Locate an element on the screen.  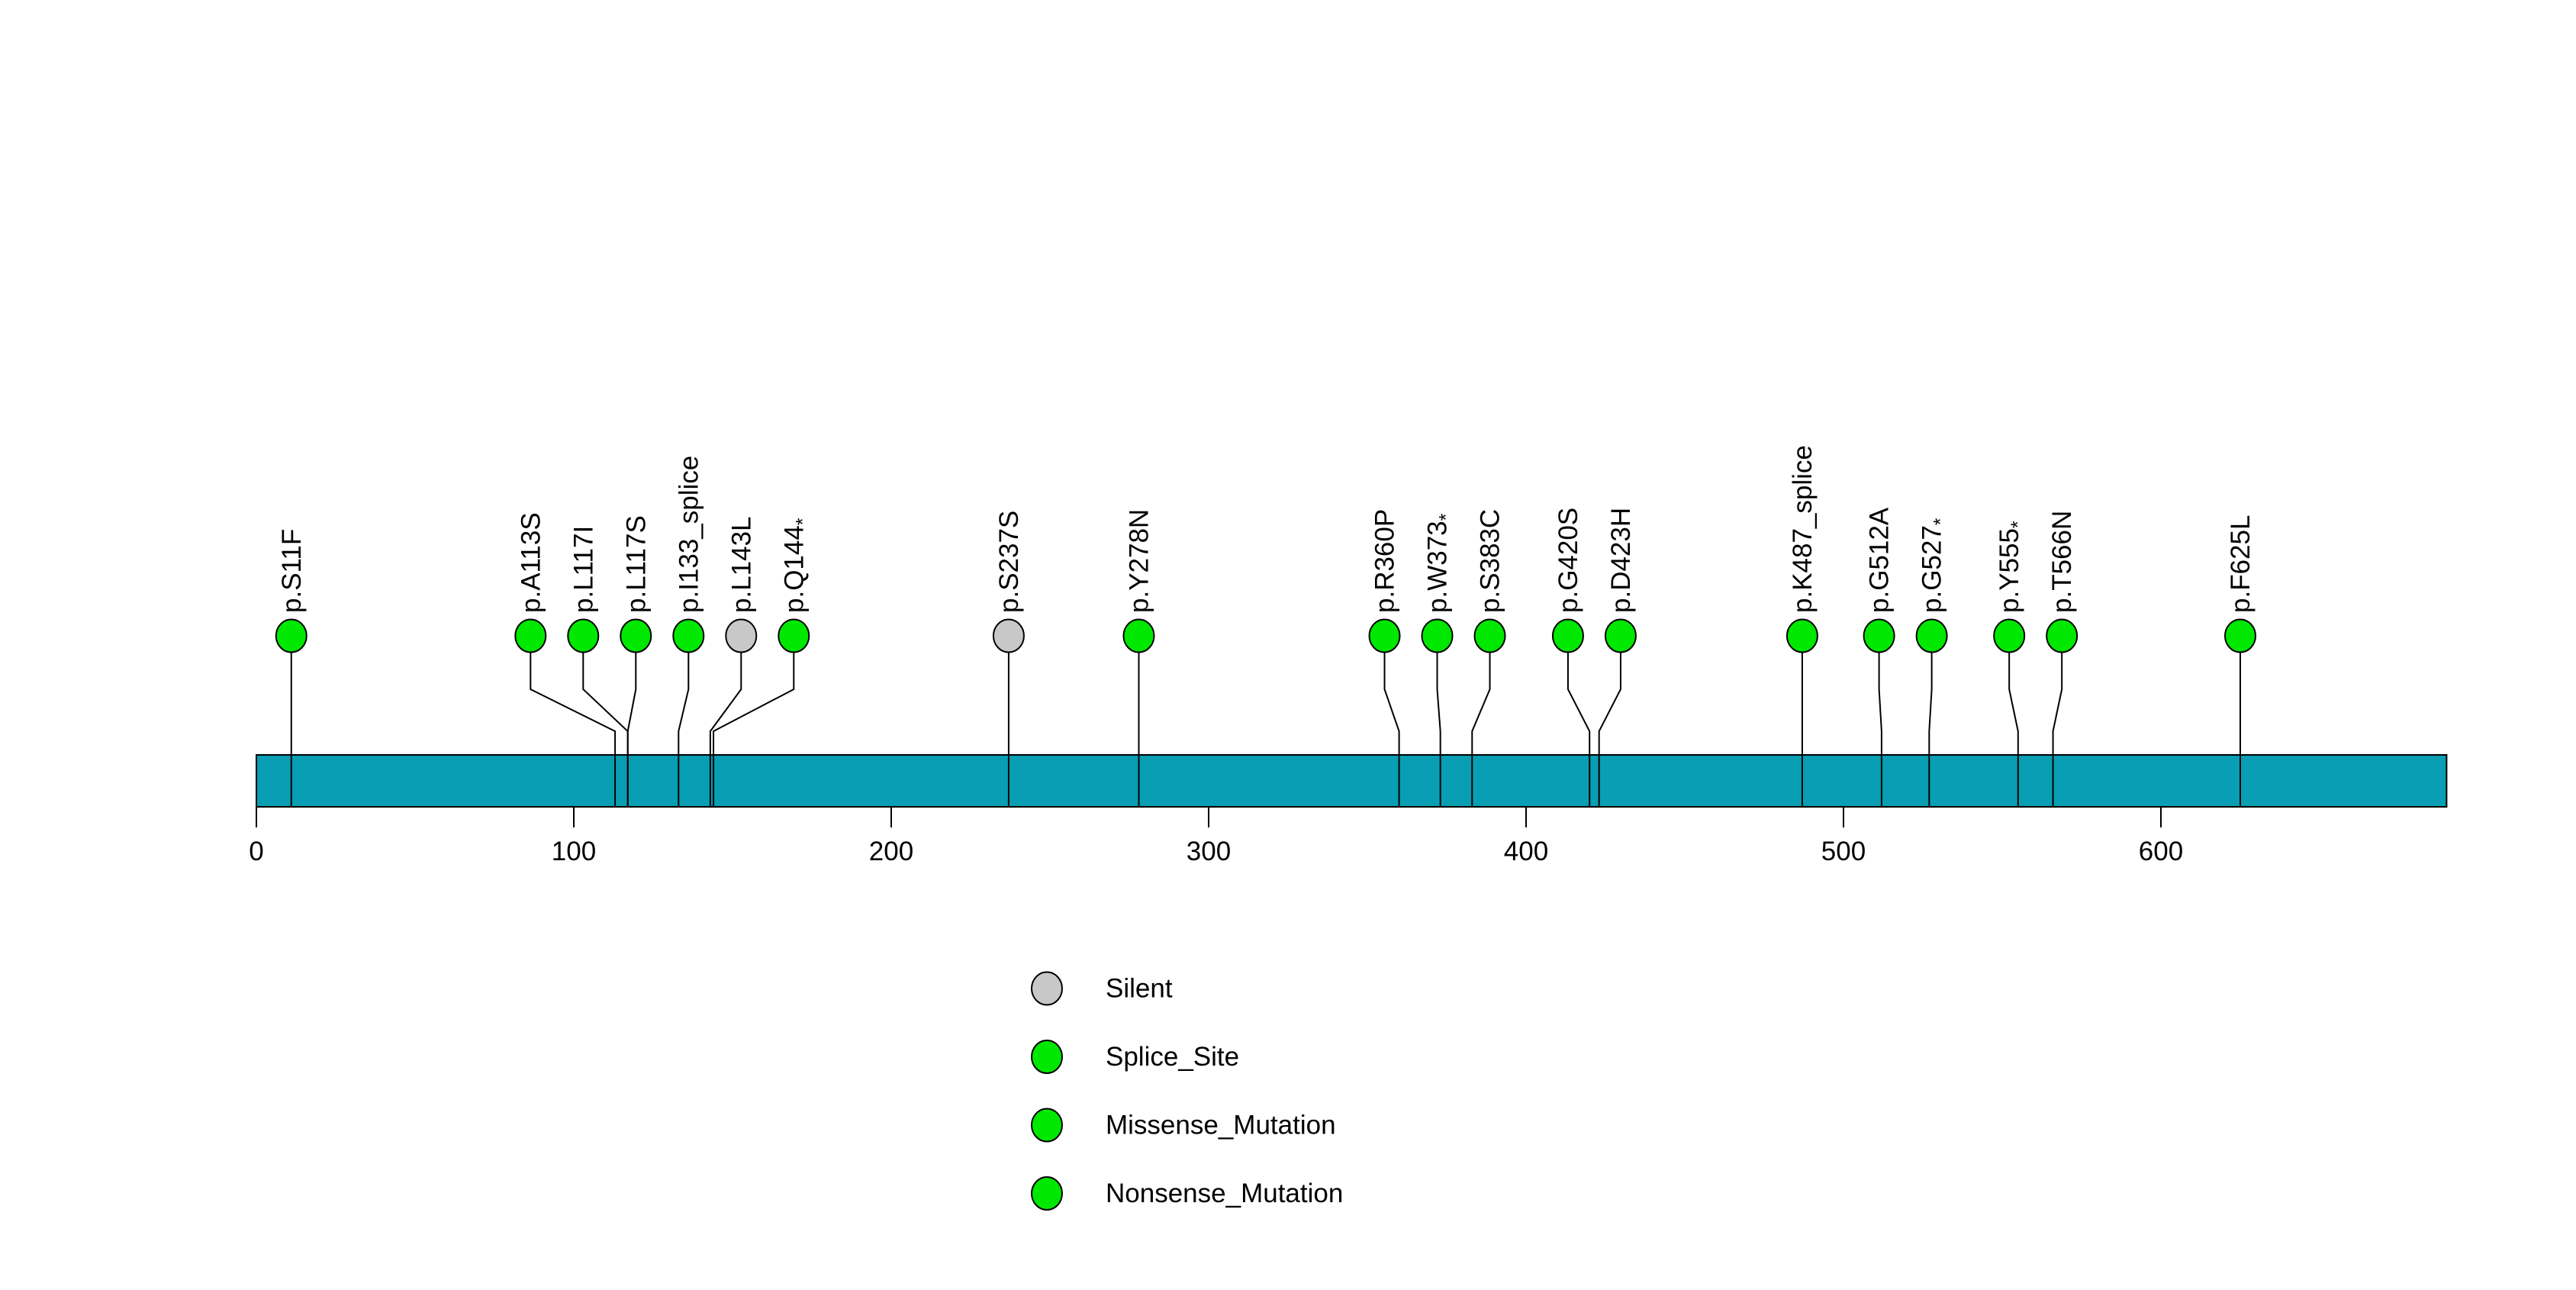
legend-item-missense_mutation: Missense_Mutation is located at coordinates (1183, 1126).